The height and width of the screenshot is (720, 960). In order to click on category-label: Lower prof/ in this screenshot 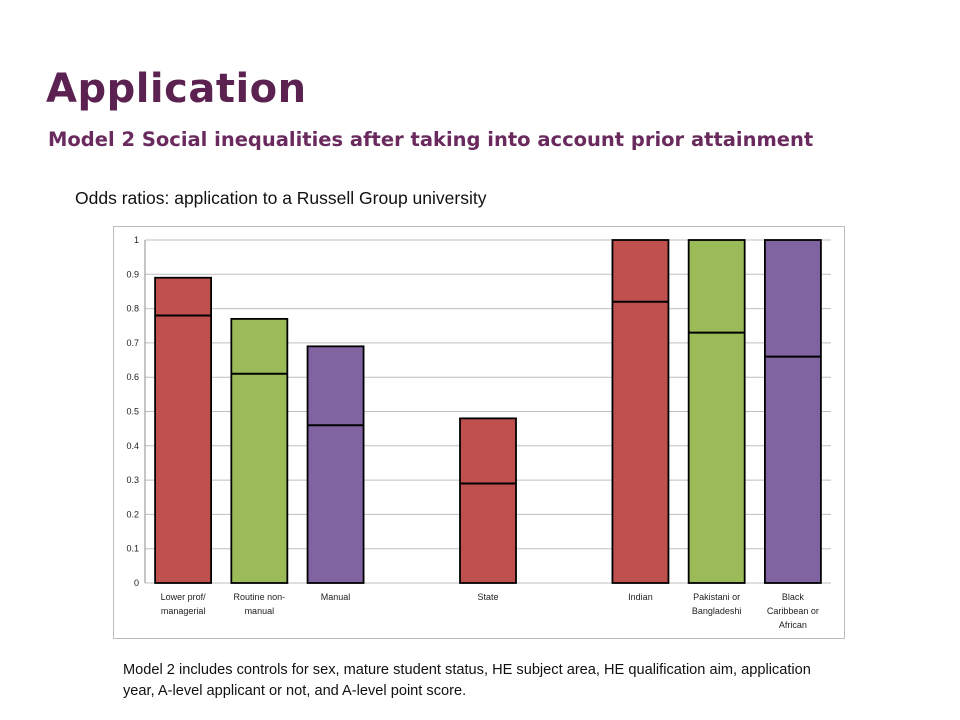, I will do `click(184, 597)`.